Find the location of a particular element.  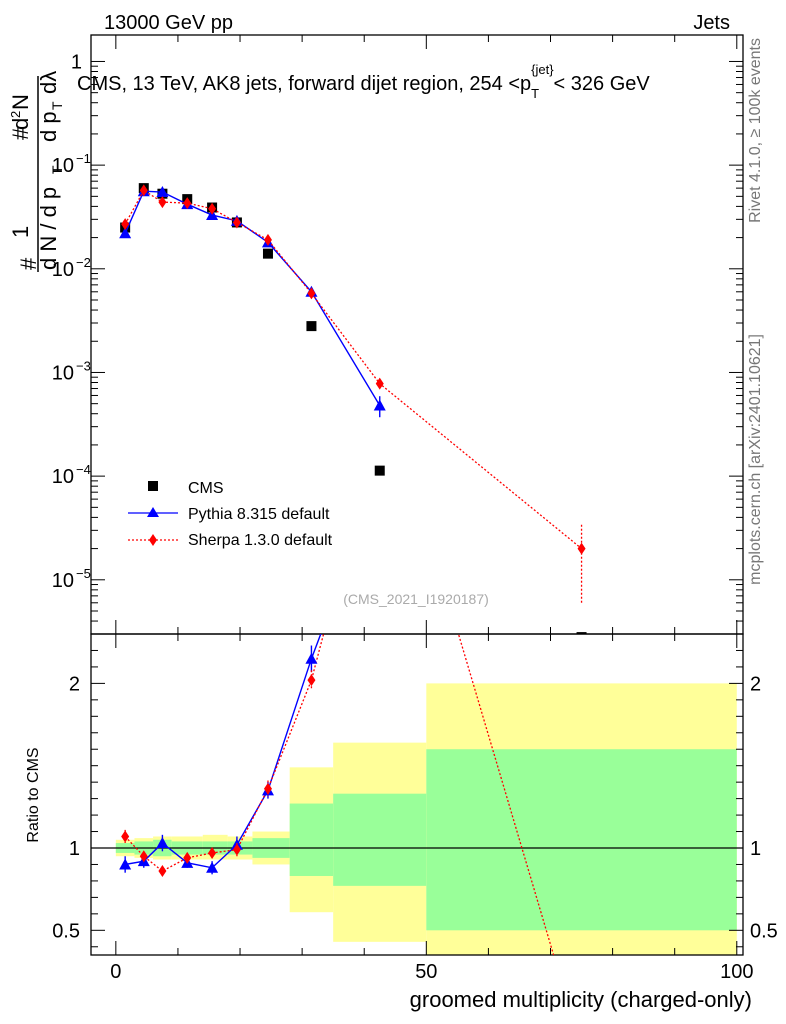

y-title-dlambda: dλ is located at coordinates (48, 82).